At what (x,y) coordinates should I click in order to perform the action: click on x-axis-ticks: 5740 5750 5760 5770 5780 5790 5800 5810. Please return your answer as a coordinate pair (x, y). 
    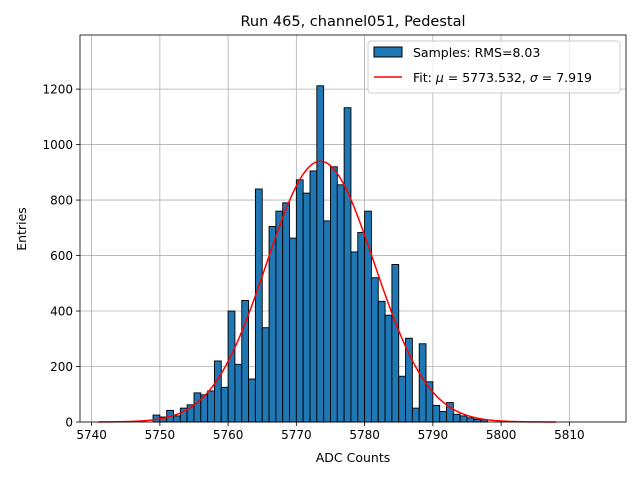
    Looking at the image, I should click on (330, 432).